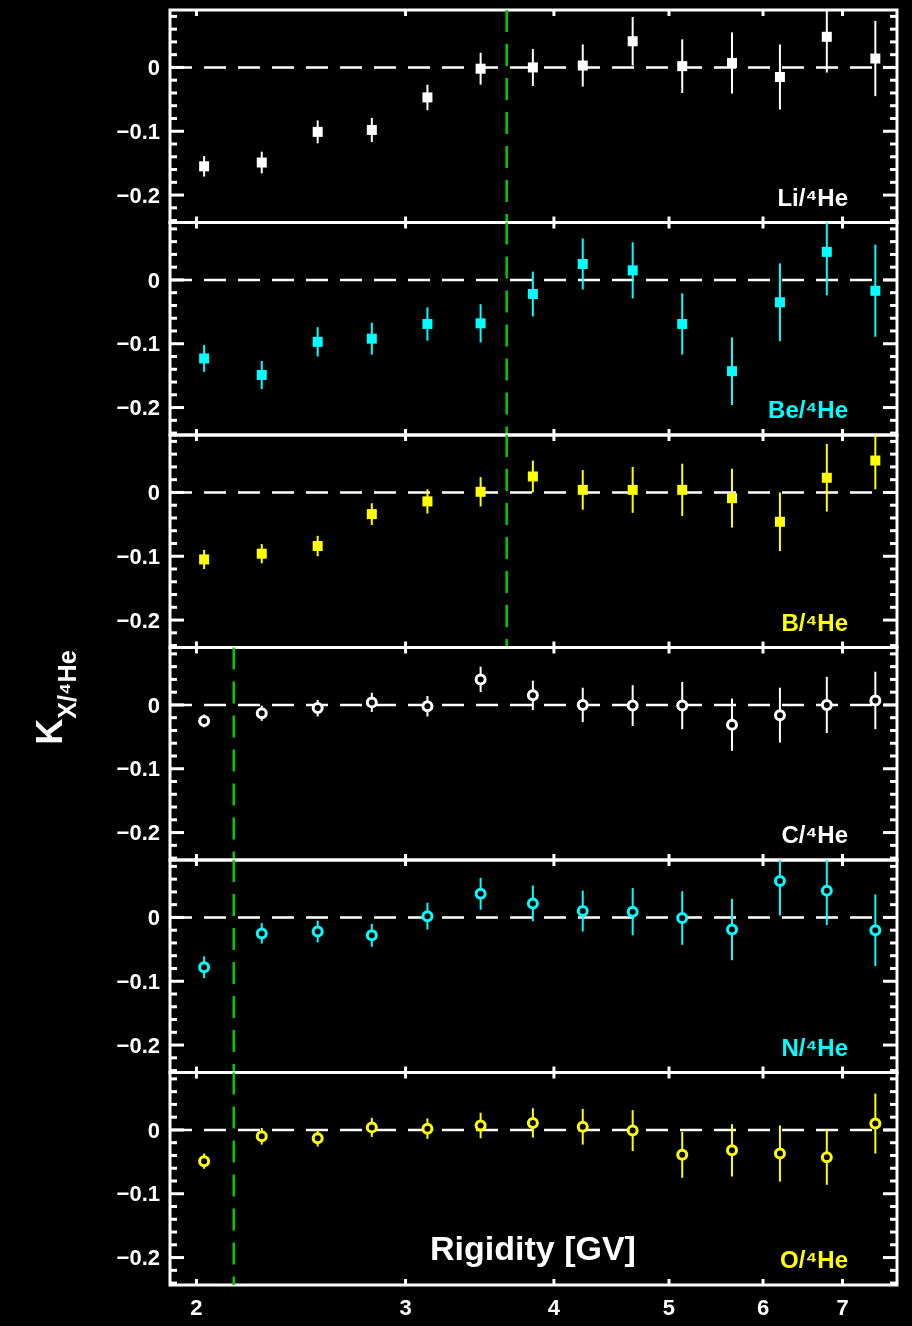 Image resolution: width=912 pixels, height=1326 pixels. I want to click on x-tick-label: 4, so click(554, 1307).